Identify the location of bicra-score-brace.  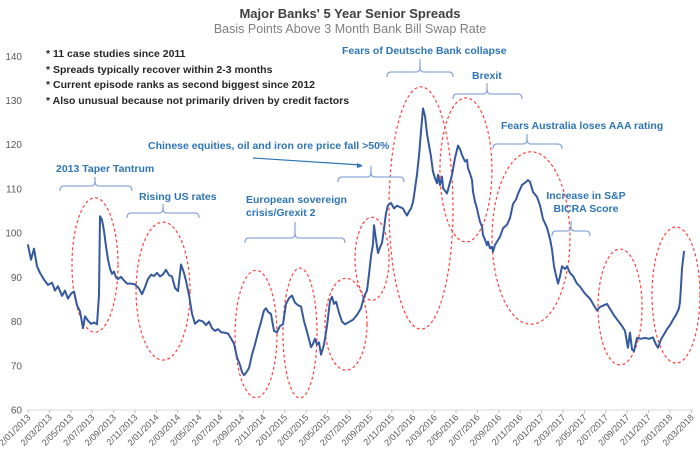
(571, 231).